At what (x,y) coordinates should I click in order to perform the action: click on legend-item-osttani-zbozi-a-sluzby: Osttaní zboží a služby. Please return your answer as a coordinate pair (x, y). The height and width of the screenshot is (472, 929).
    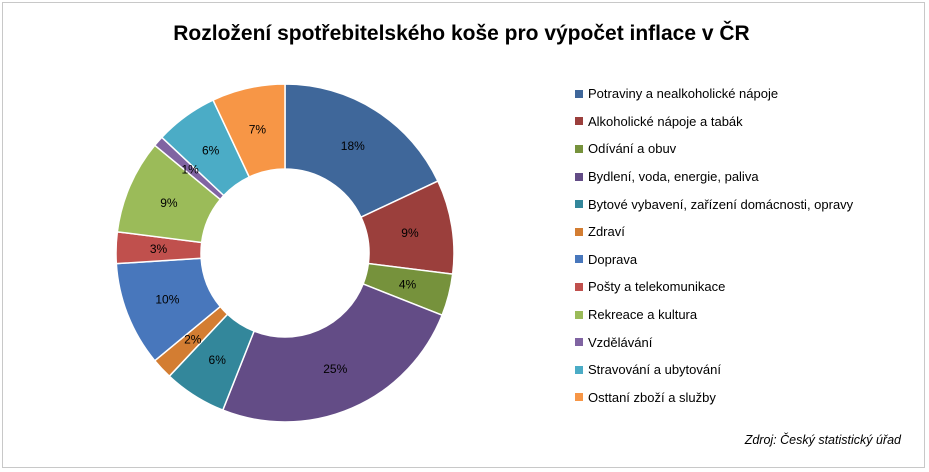
    Looking at the image, I should click on (745, 398).